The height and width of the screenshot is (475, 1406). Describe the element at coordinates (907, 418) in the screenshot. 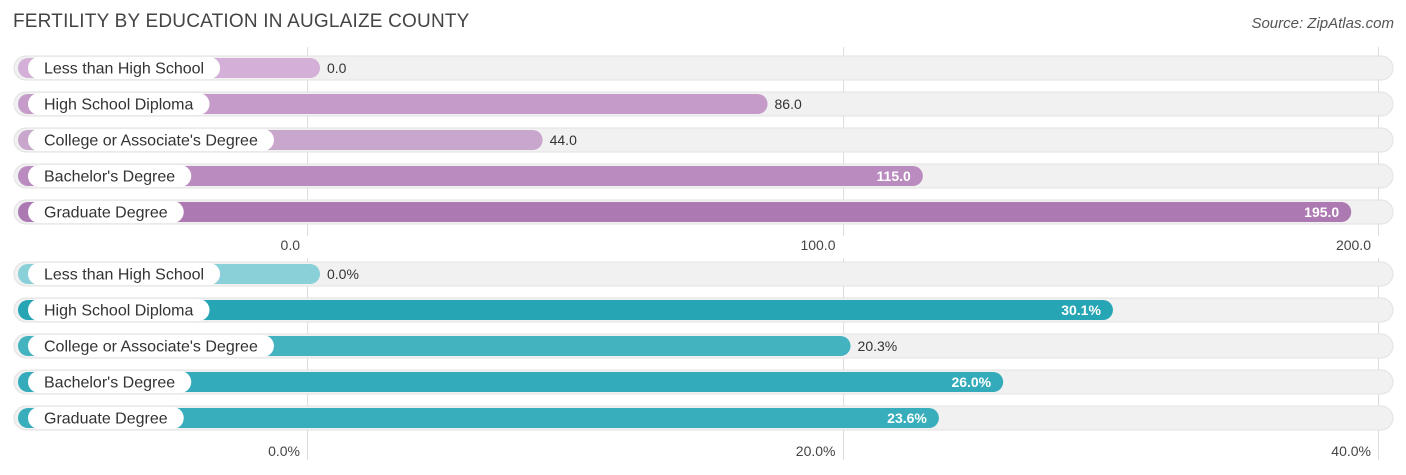

I see `value-label: 23.6%` at that location.